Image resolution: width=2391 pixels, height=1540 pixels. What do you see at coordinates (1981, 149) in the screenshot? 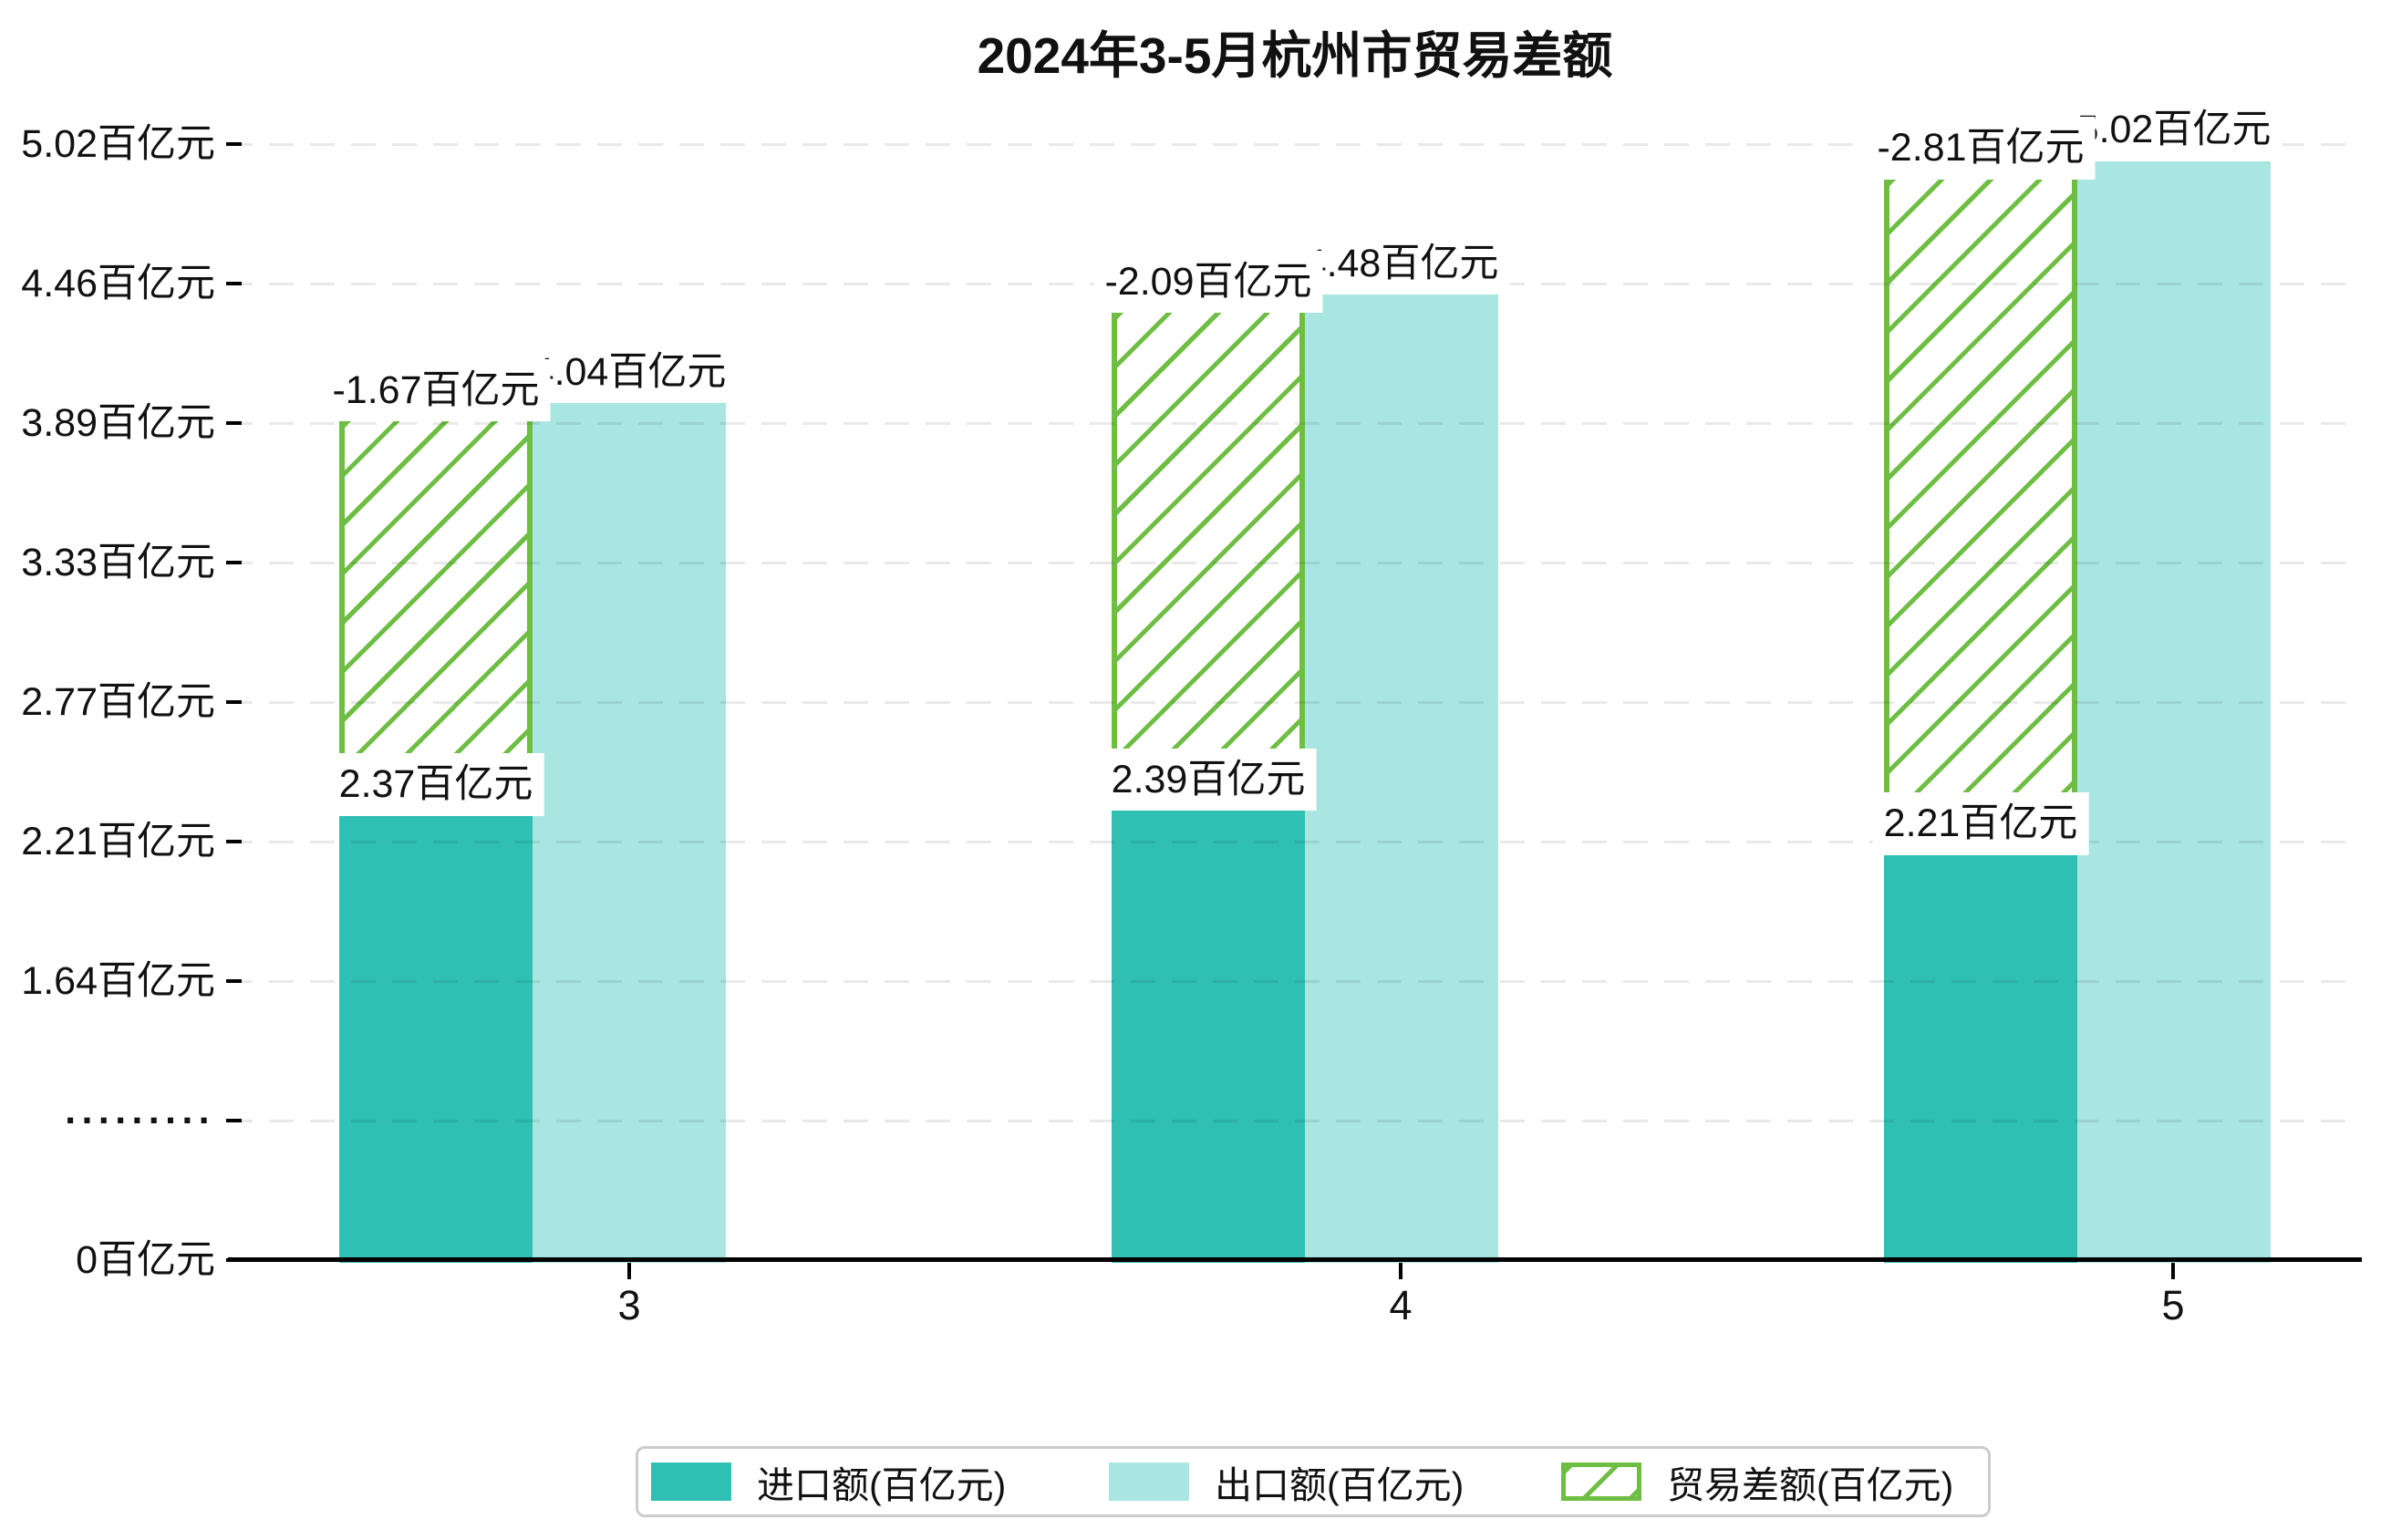
I see `data-label-balance-month-5: -2.81百亿元` at bounding box center [1981, 149].